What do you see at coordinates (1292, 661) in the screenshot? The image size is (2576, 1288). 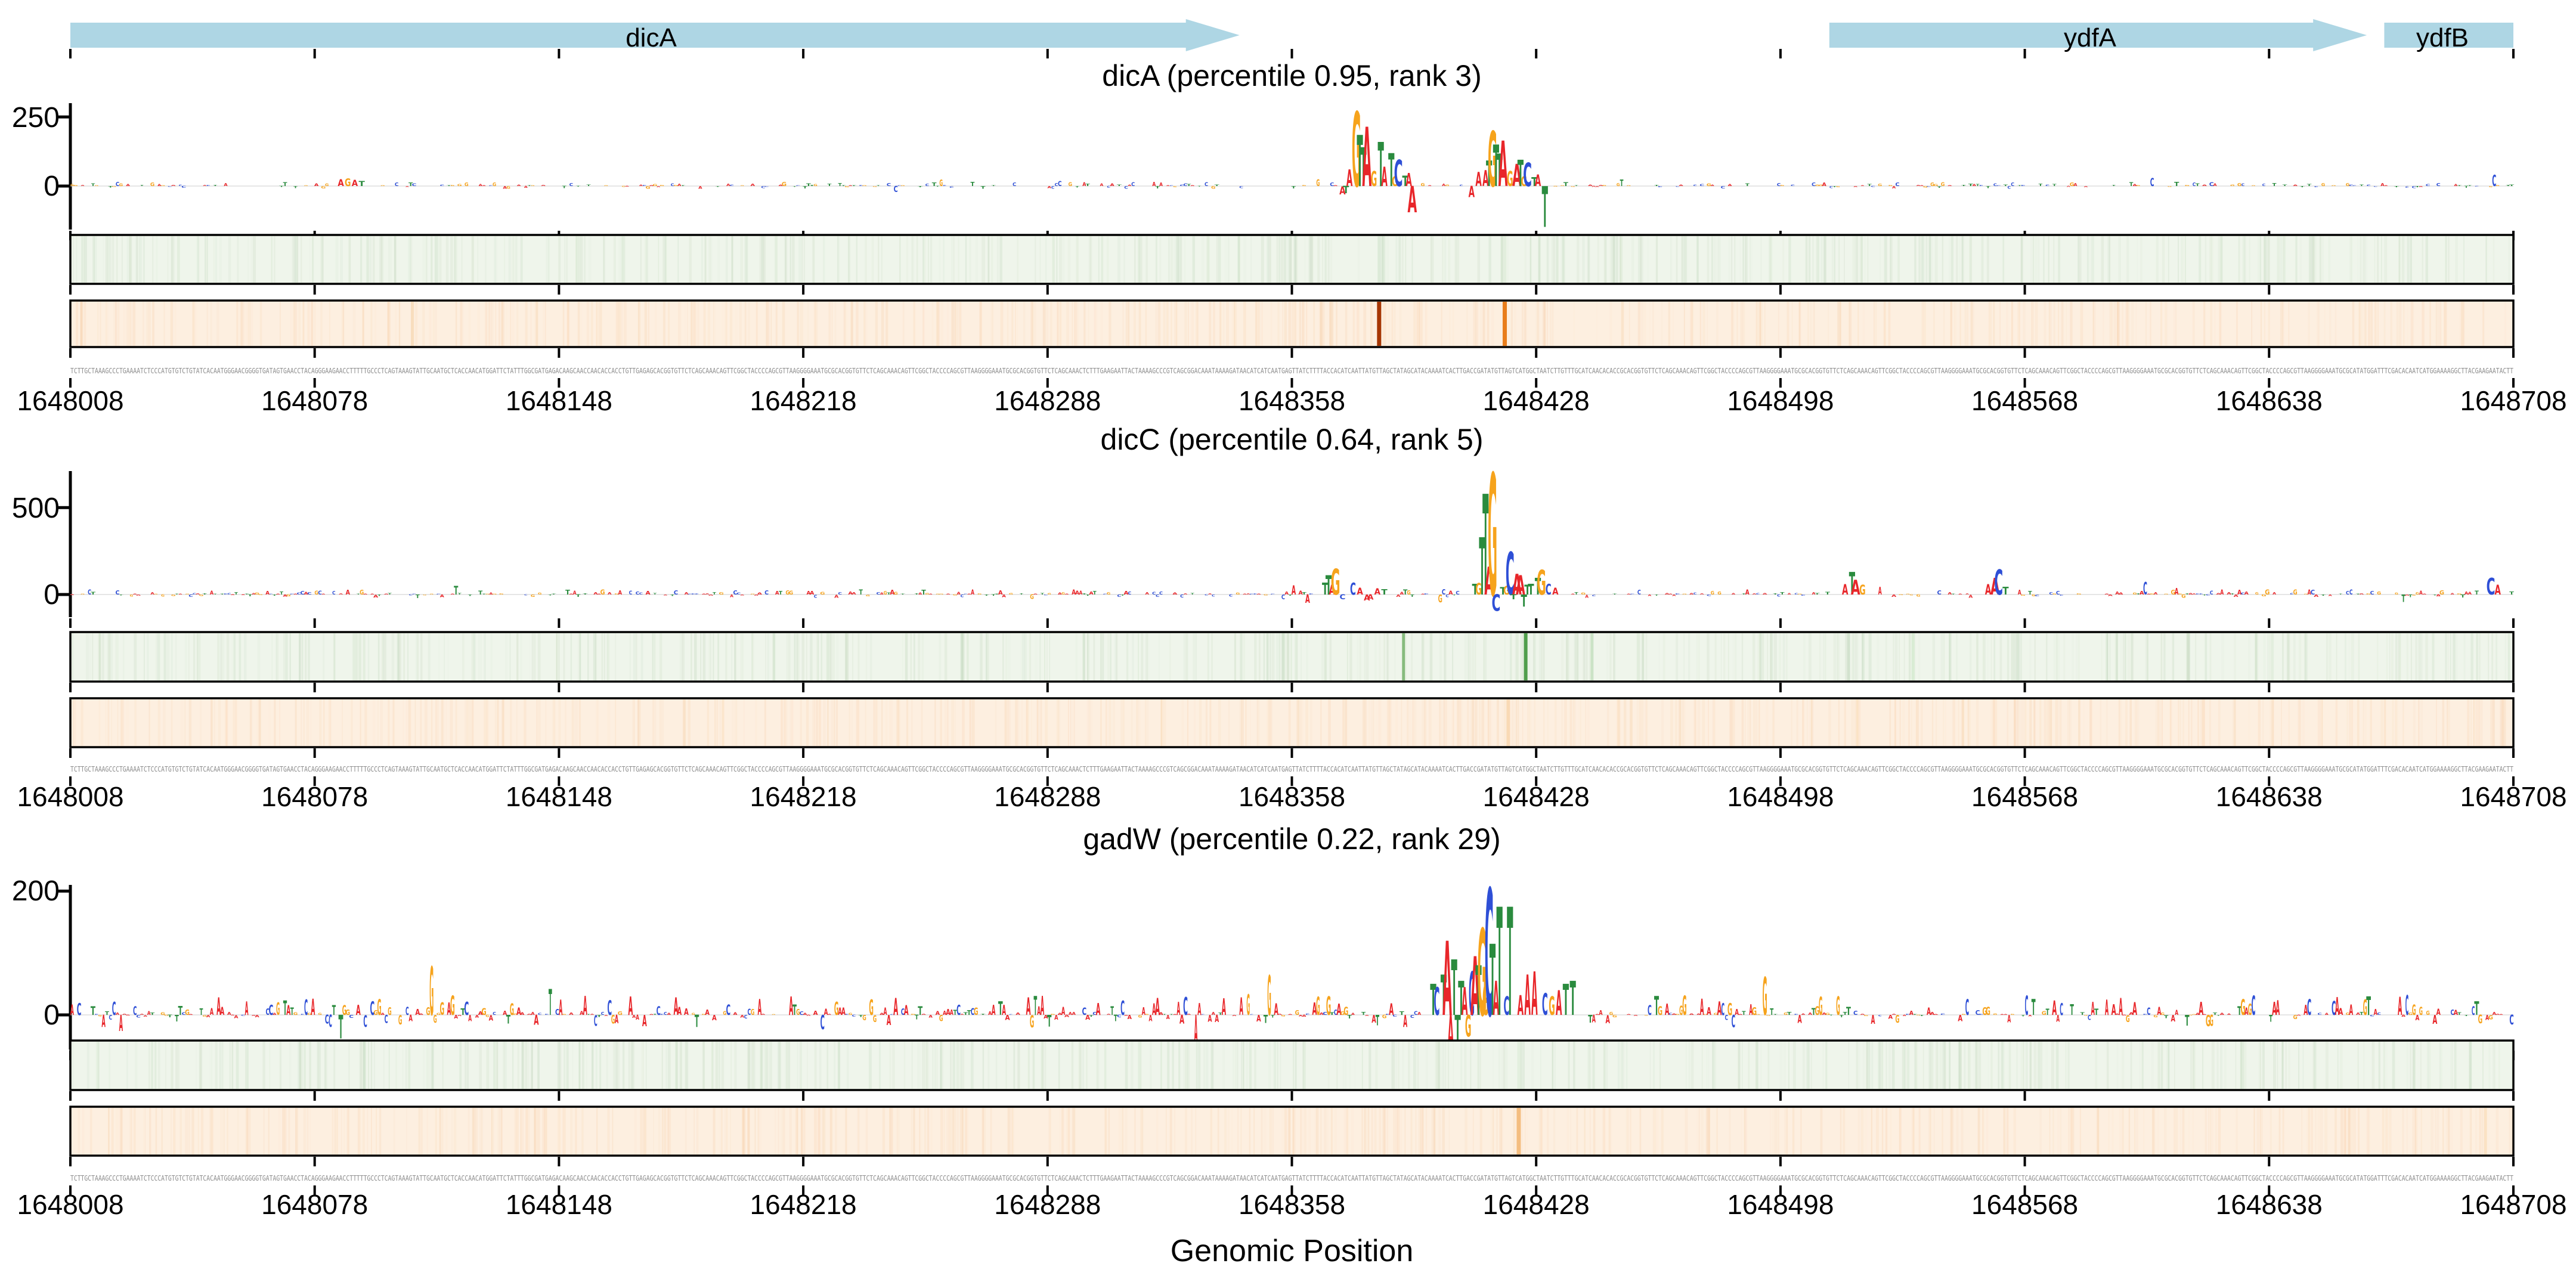 I see `green-strip-dicC` at bounding box center [1292, 661].